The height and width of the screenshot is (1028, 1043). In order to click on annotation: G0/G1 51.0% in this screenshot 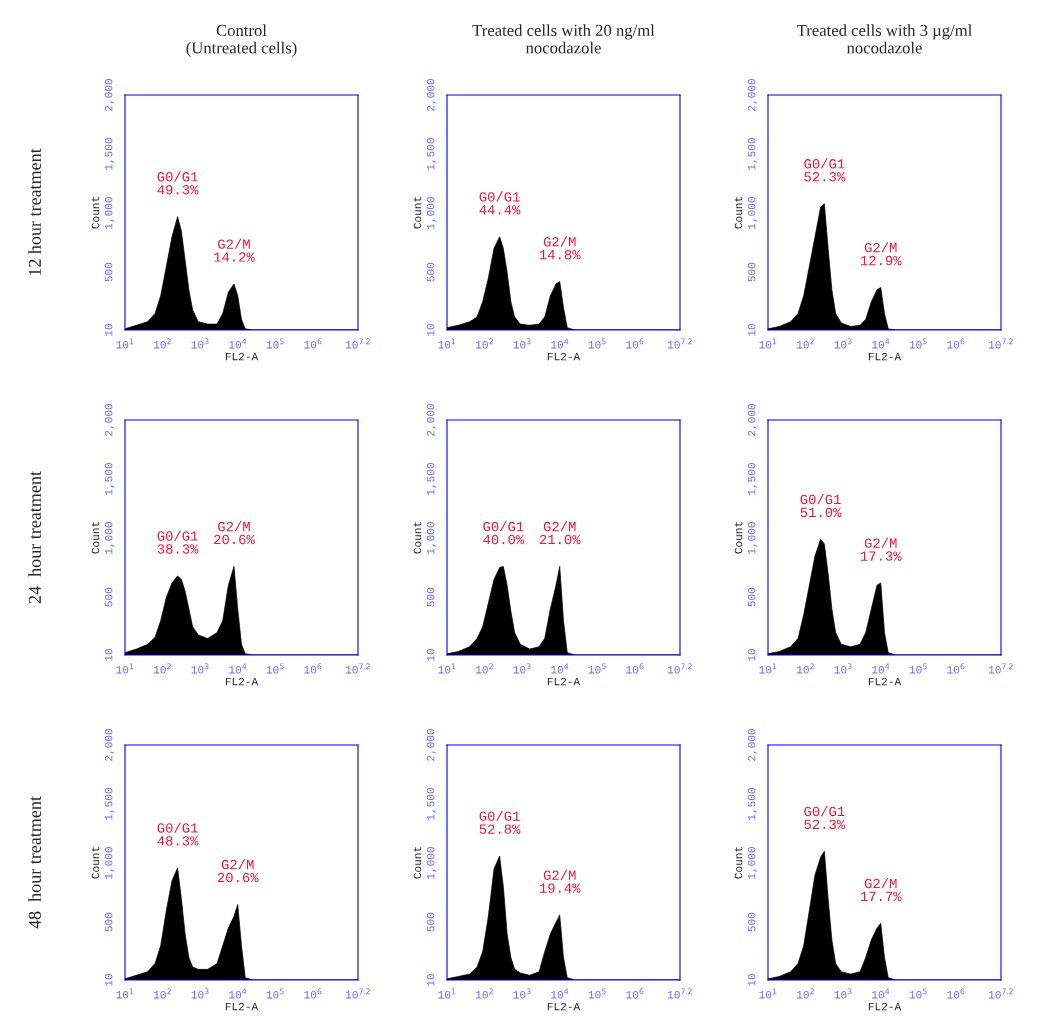, I will do `click(821, 505)`.